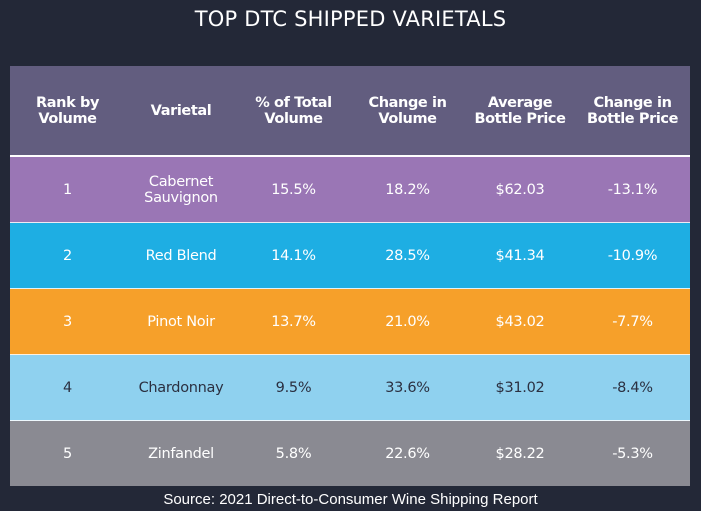  What do you see at coordinates (181, 189) in the screenshot?
I see `cell-varietal: Cabernet Sauvignon` at bounding box center [181, 189].